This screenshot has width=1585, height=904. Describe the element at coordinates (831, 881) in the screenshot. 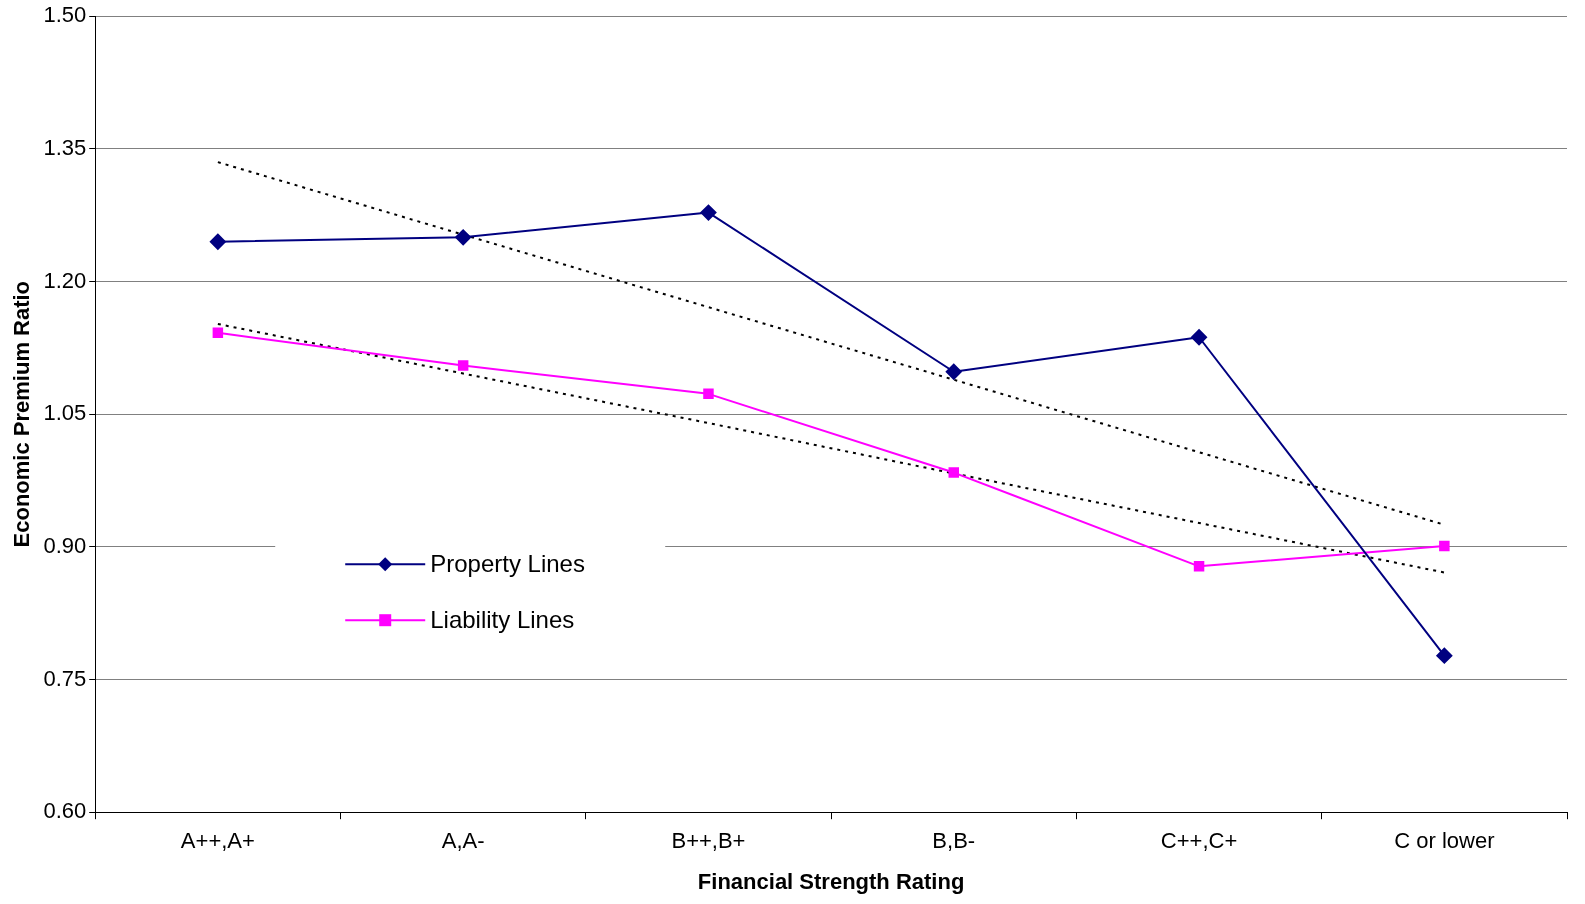

I see `x-axis-title: Financial Strength Rating` at that location.